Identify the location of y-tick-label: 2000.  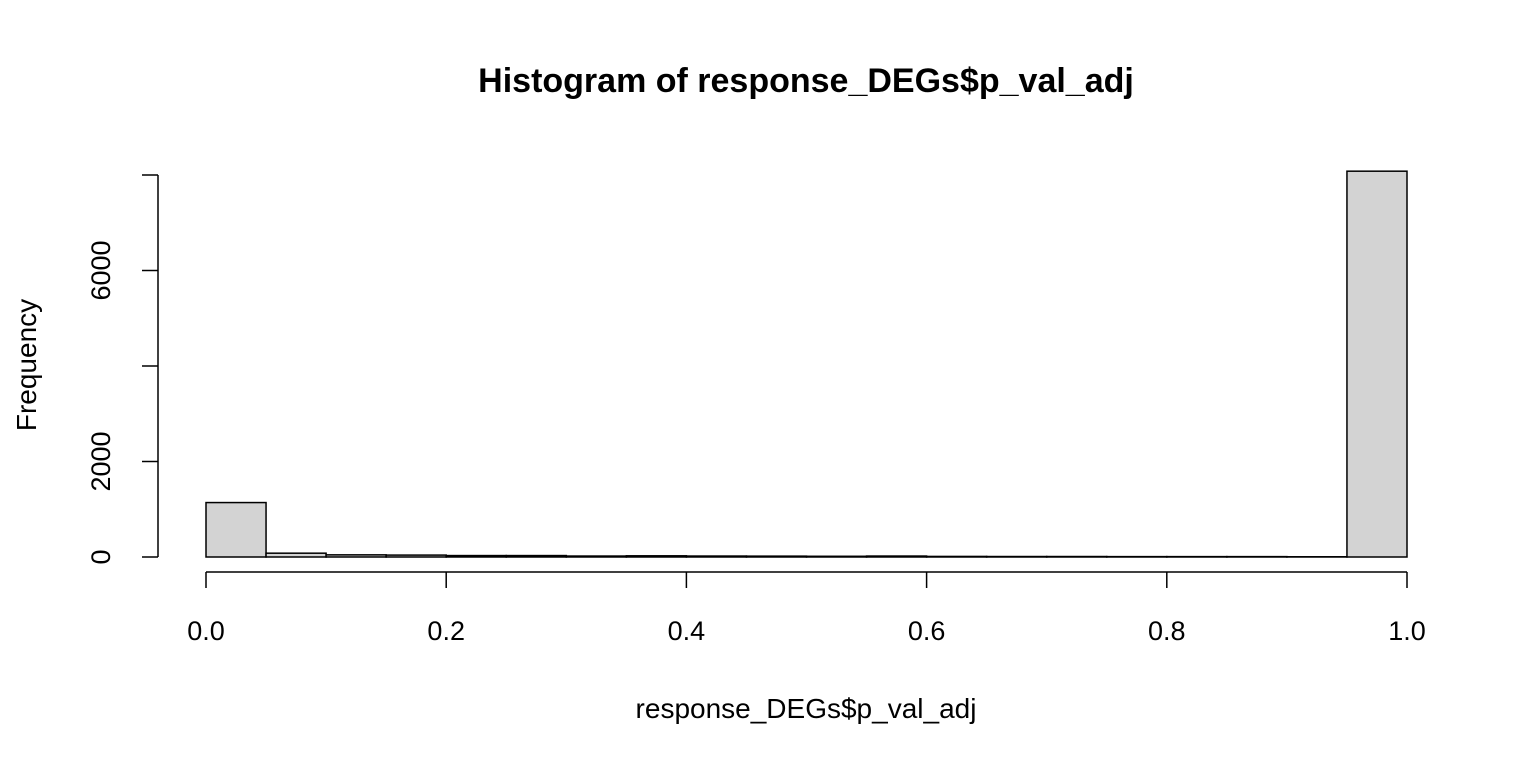
(101, 461).